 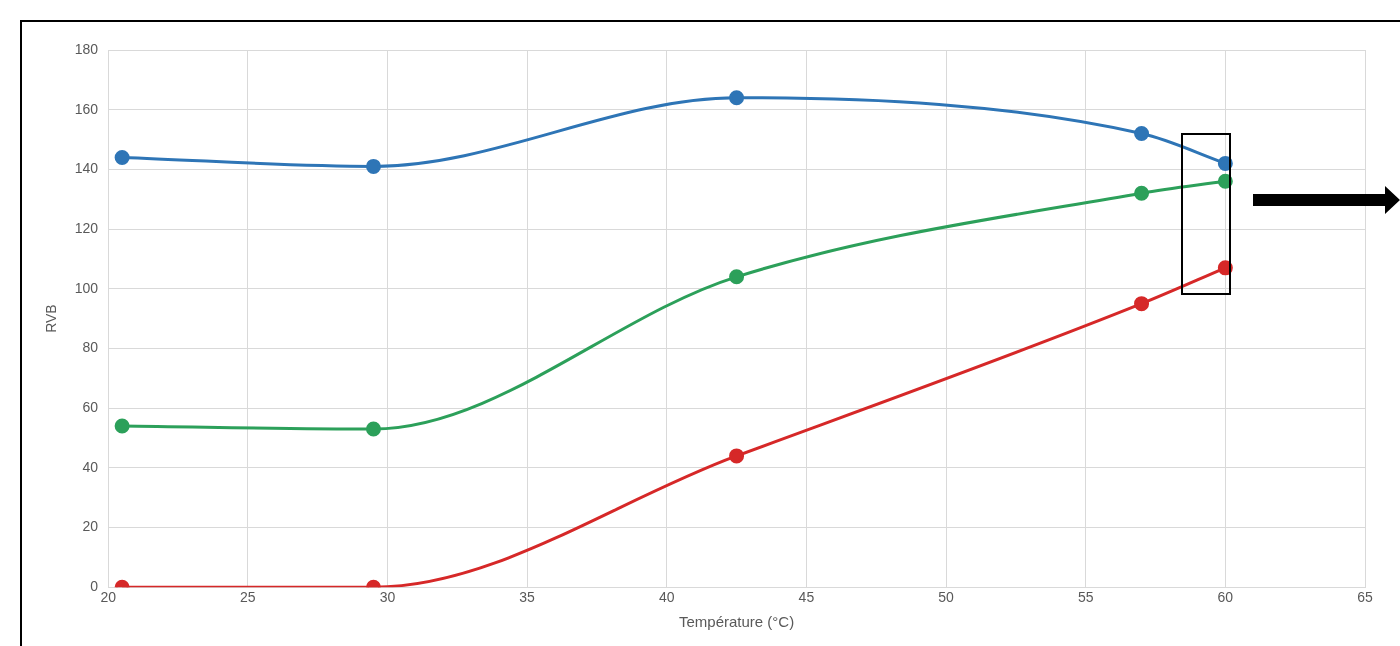 What do you see at coordinates (1085, 597) in the screenshot?
I see `x-tick-label: 55` at bounding box center [1085, 597].